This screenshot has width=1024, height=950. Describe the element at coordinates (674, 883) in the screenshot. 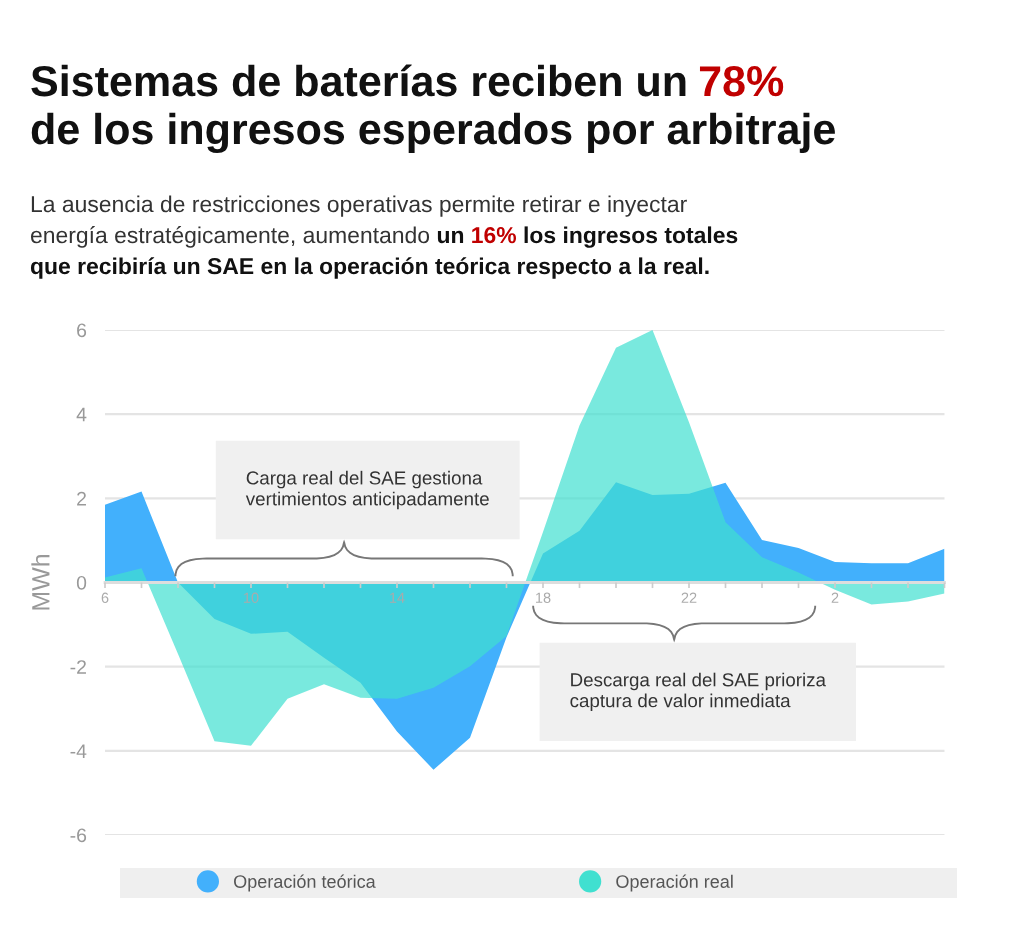

I see `legend-label: Operación real` at that location.